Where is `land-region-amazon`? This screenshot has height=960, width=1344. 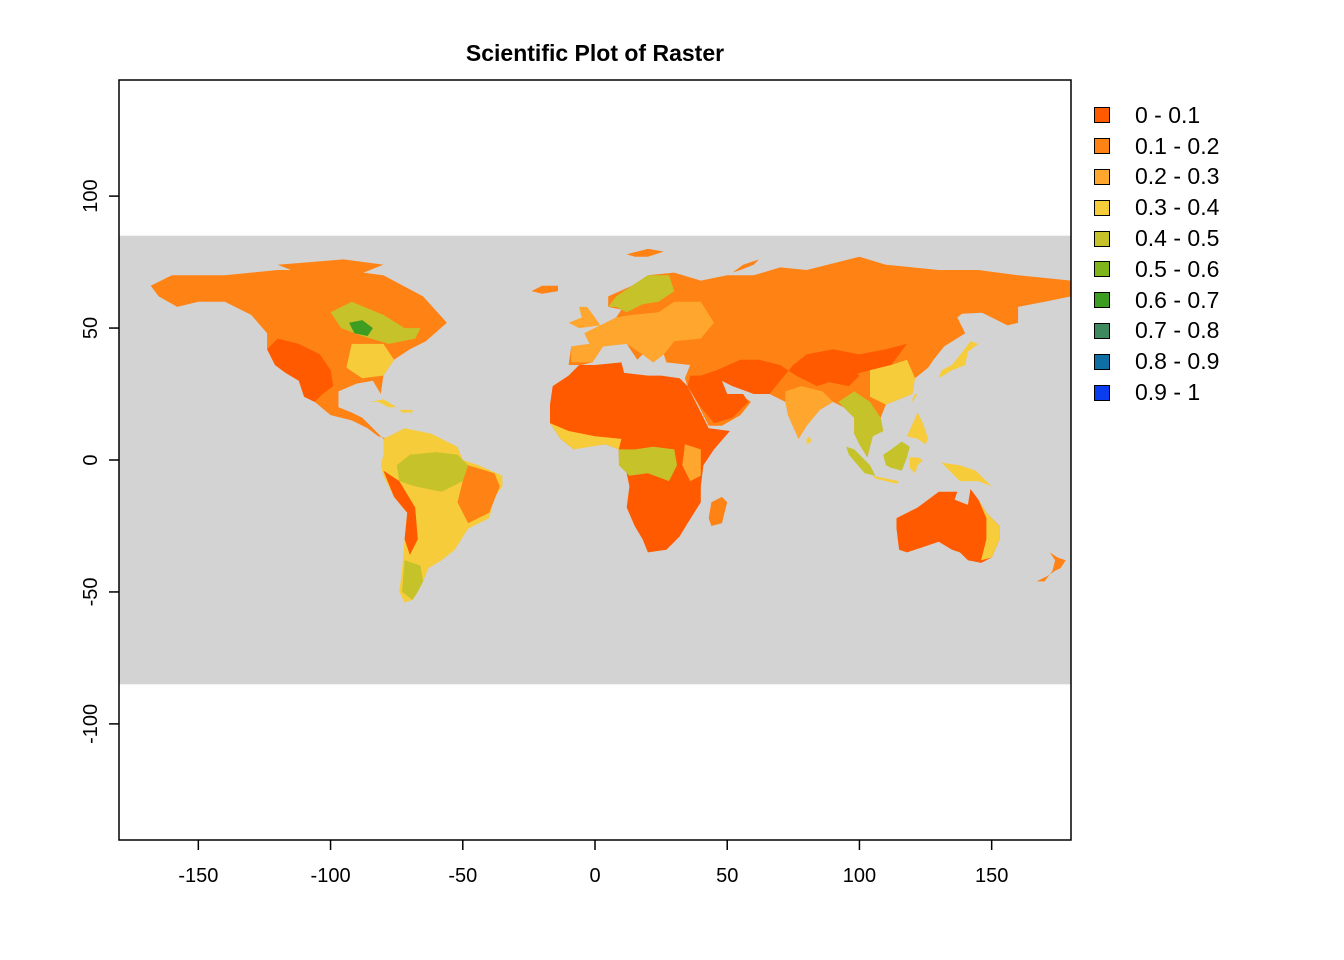
land-region-amazon is located at coordinates (432, 472).